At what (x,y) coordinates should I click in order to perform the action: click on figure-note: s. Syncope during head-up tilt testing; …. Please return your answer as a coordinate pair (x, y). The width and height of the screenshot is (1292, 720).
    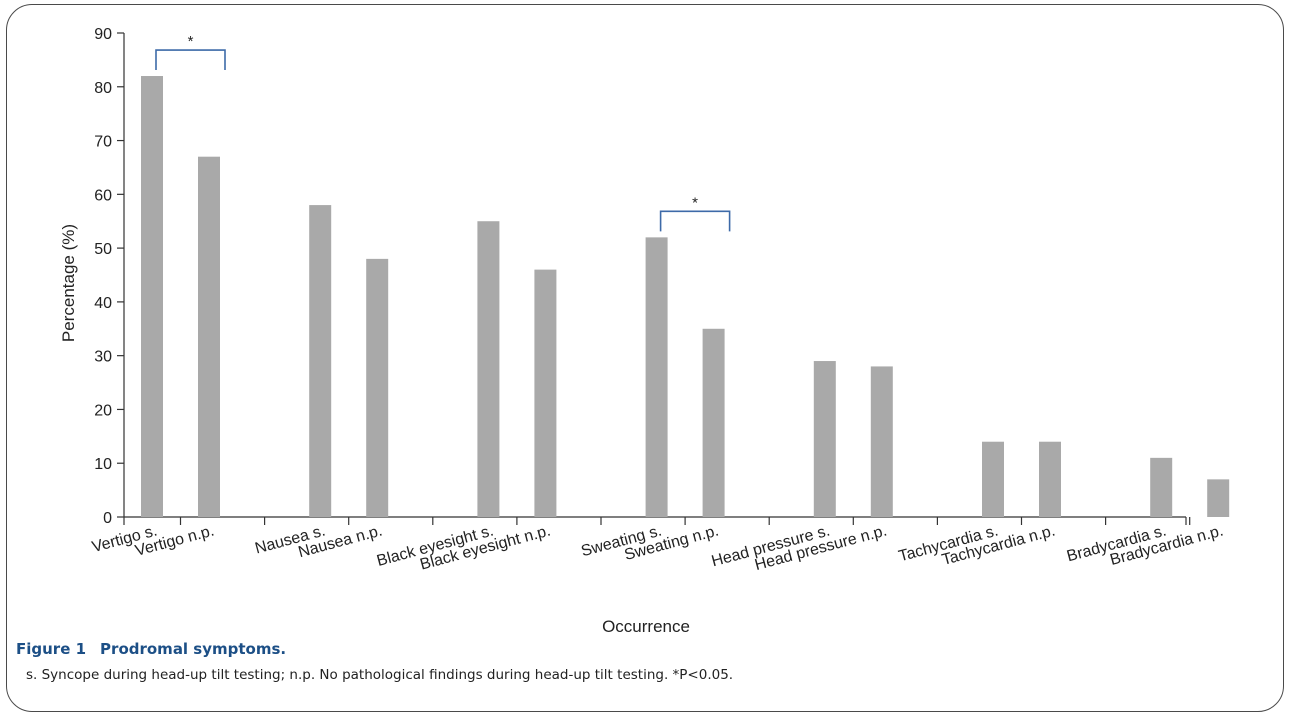
    Looking at the image, I should click on (380, 675).